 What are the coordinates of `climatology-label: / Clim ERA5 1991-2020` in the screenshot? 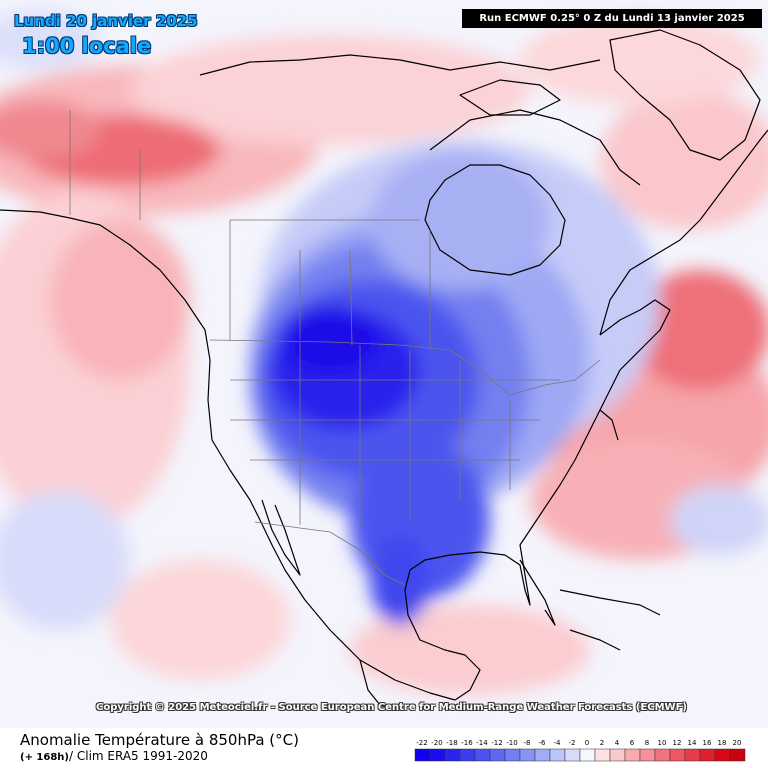 It's located at (138, 756).